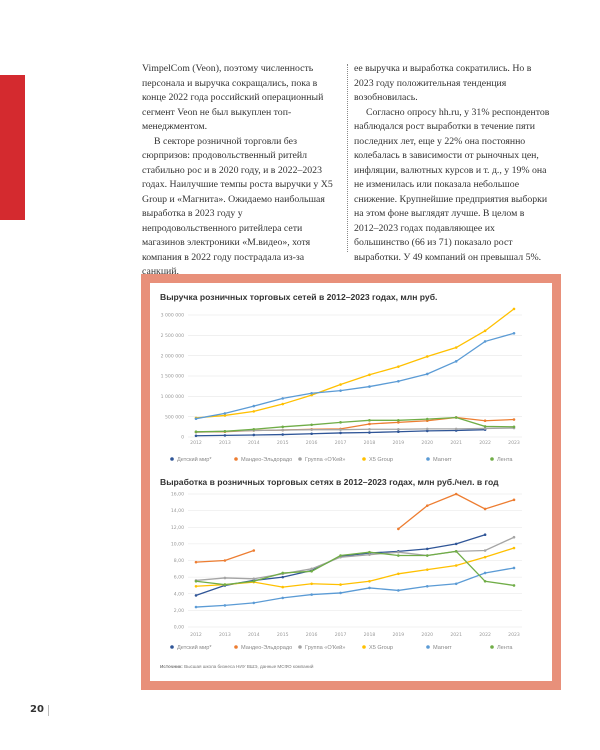 This screenshot has width=600, height=750. I want to click on legend-label: Магнит, so click(442, 648).